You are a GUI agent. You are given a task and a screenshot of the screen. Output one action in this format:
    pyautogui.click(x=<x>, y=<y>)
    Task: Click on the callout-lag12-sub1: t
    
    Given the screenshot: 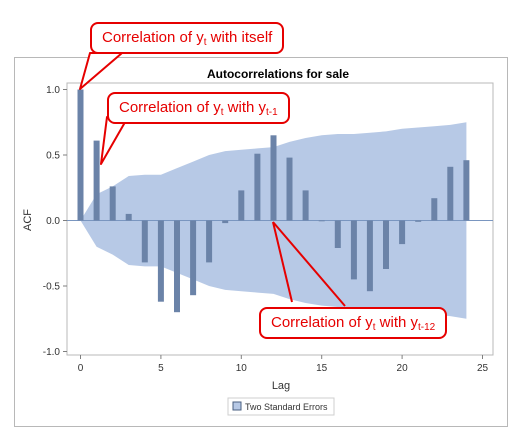 What is the action you would take?
    pyautogui.click(x=374, y=327)
    